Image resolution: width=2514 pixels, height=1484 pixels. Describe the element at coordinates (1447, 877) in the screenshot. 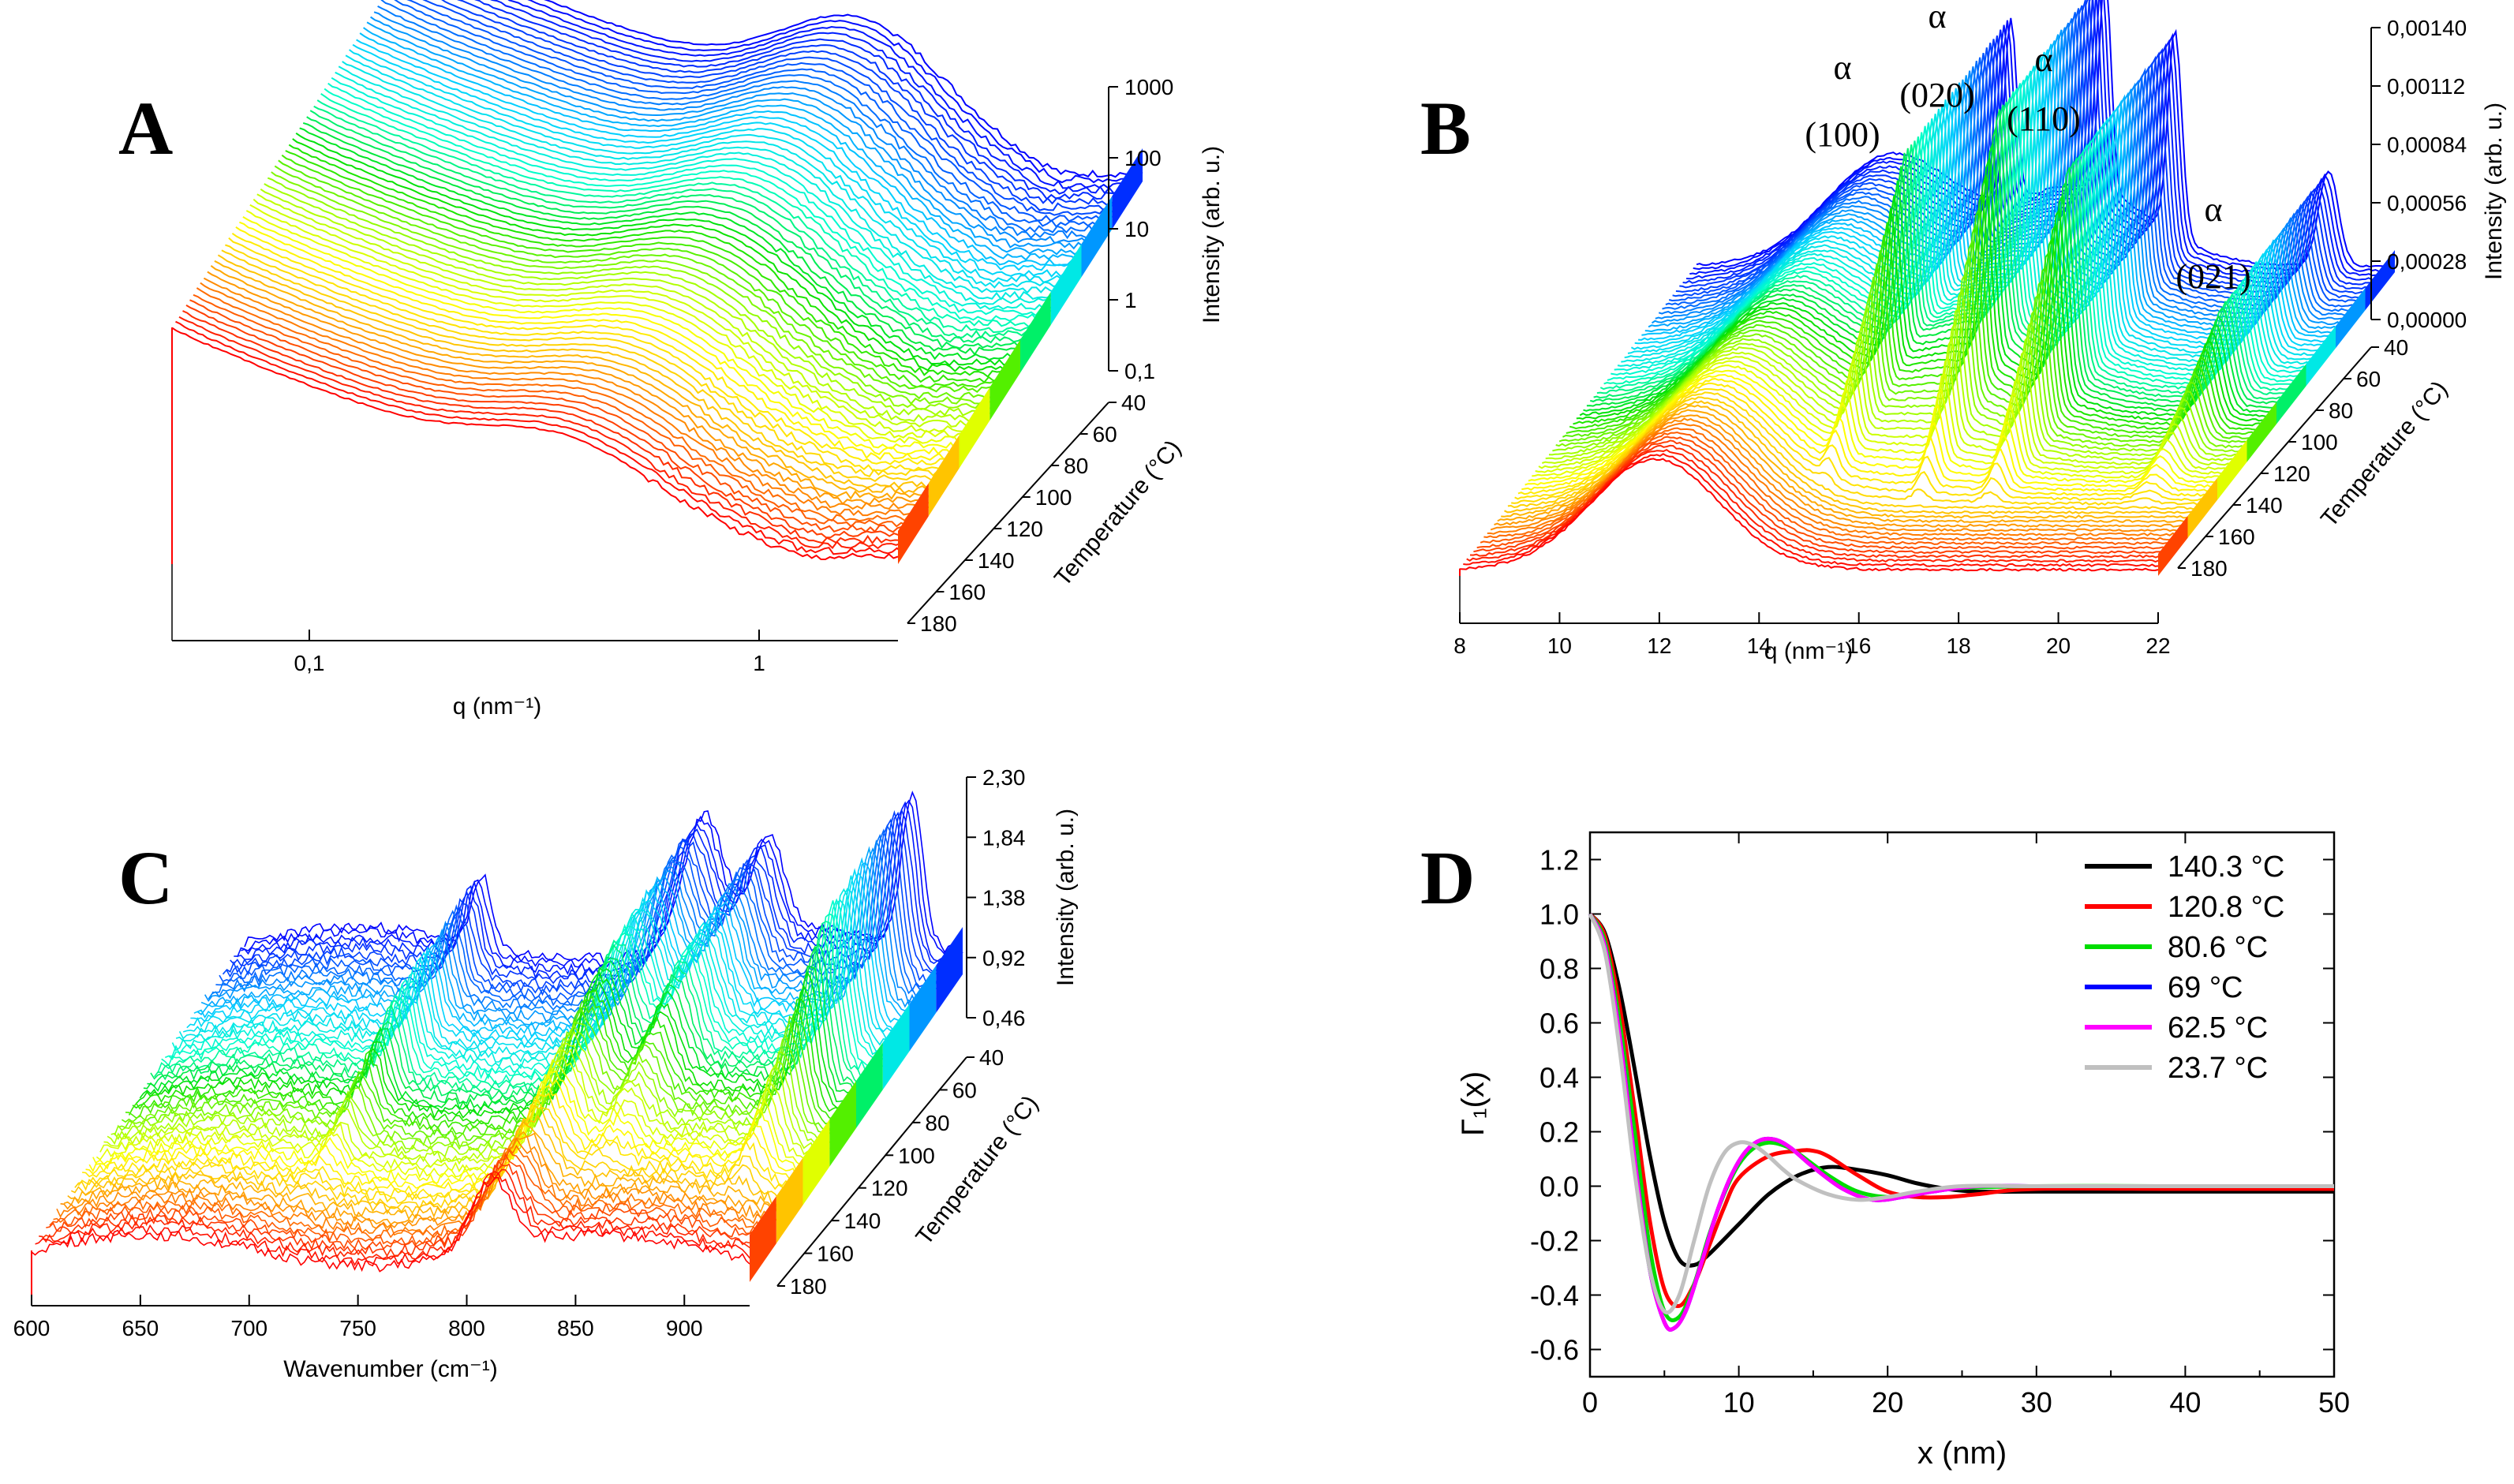

I see `panel-letter-d: D` at that location.